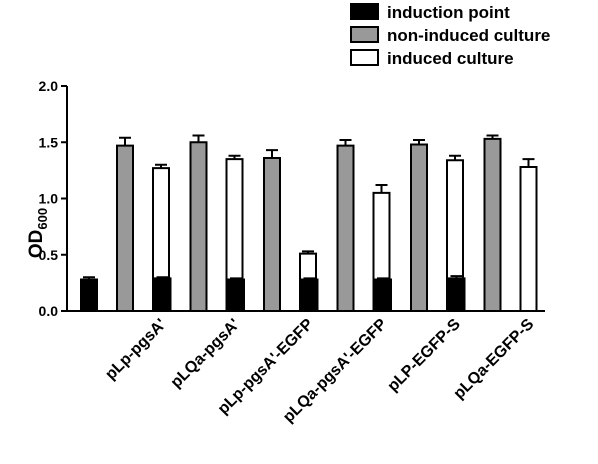 The height and width of the screenshot is (464, 598). What do you see at coordinates (49, 142) in the screenshot?
I see `y-tick-label: 1.5` at bounding box center [49, 142].